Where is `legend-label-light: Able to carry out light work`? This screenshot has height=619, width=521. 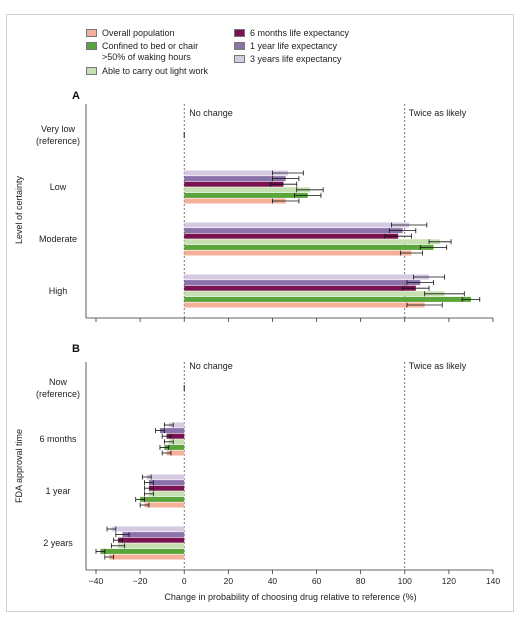
legend-label-light: Able to carry out light work is located at coordinates (155, 71).